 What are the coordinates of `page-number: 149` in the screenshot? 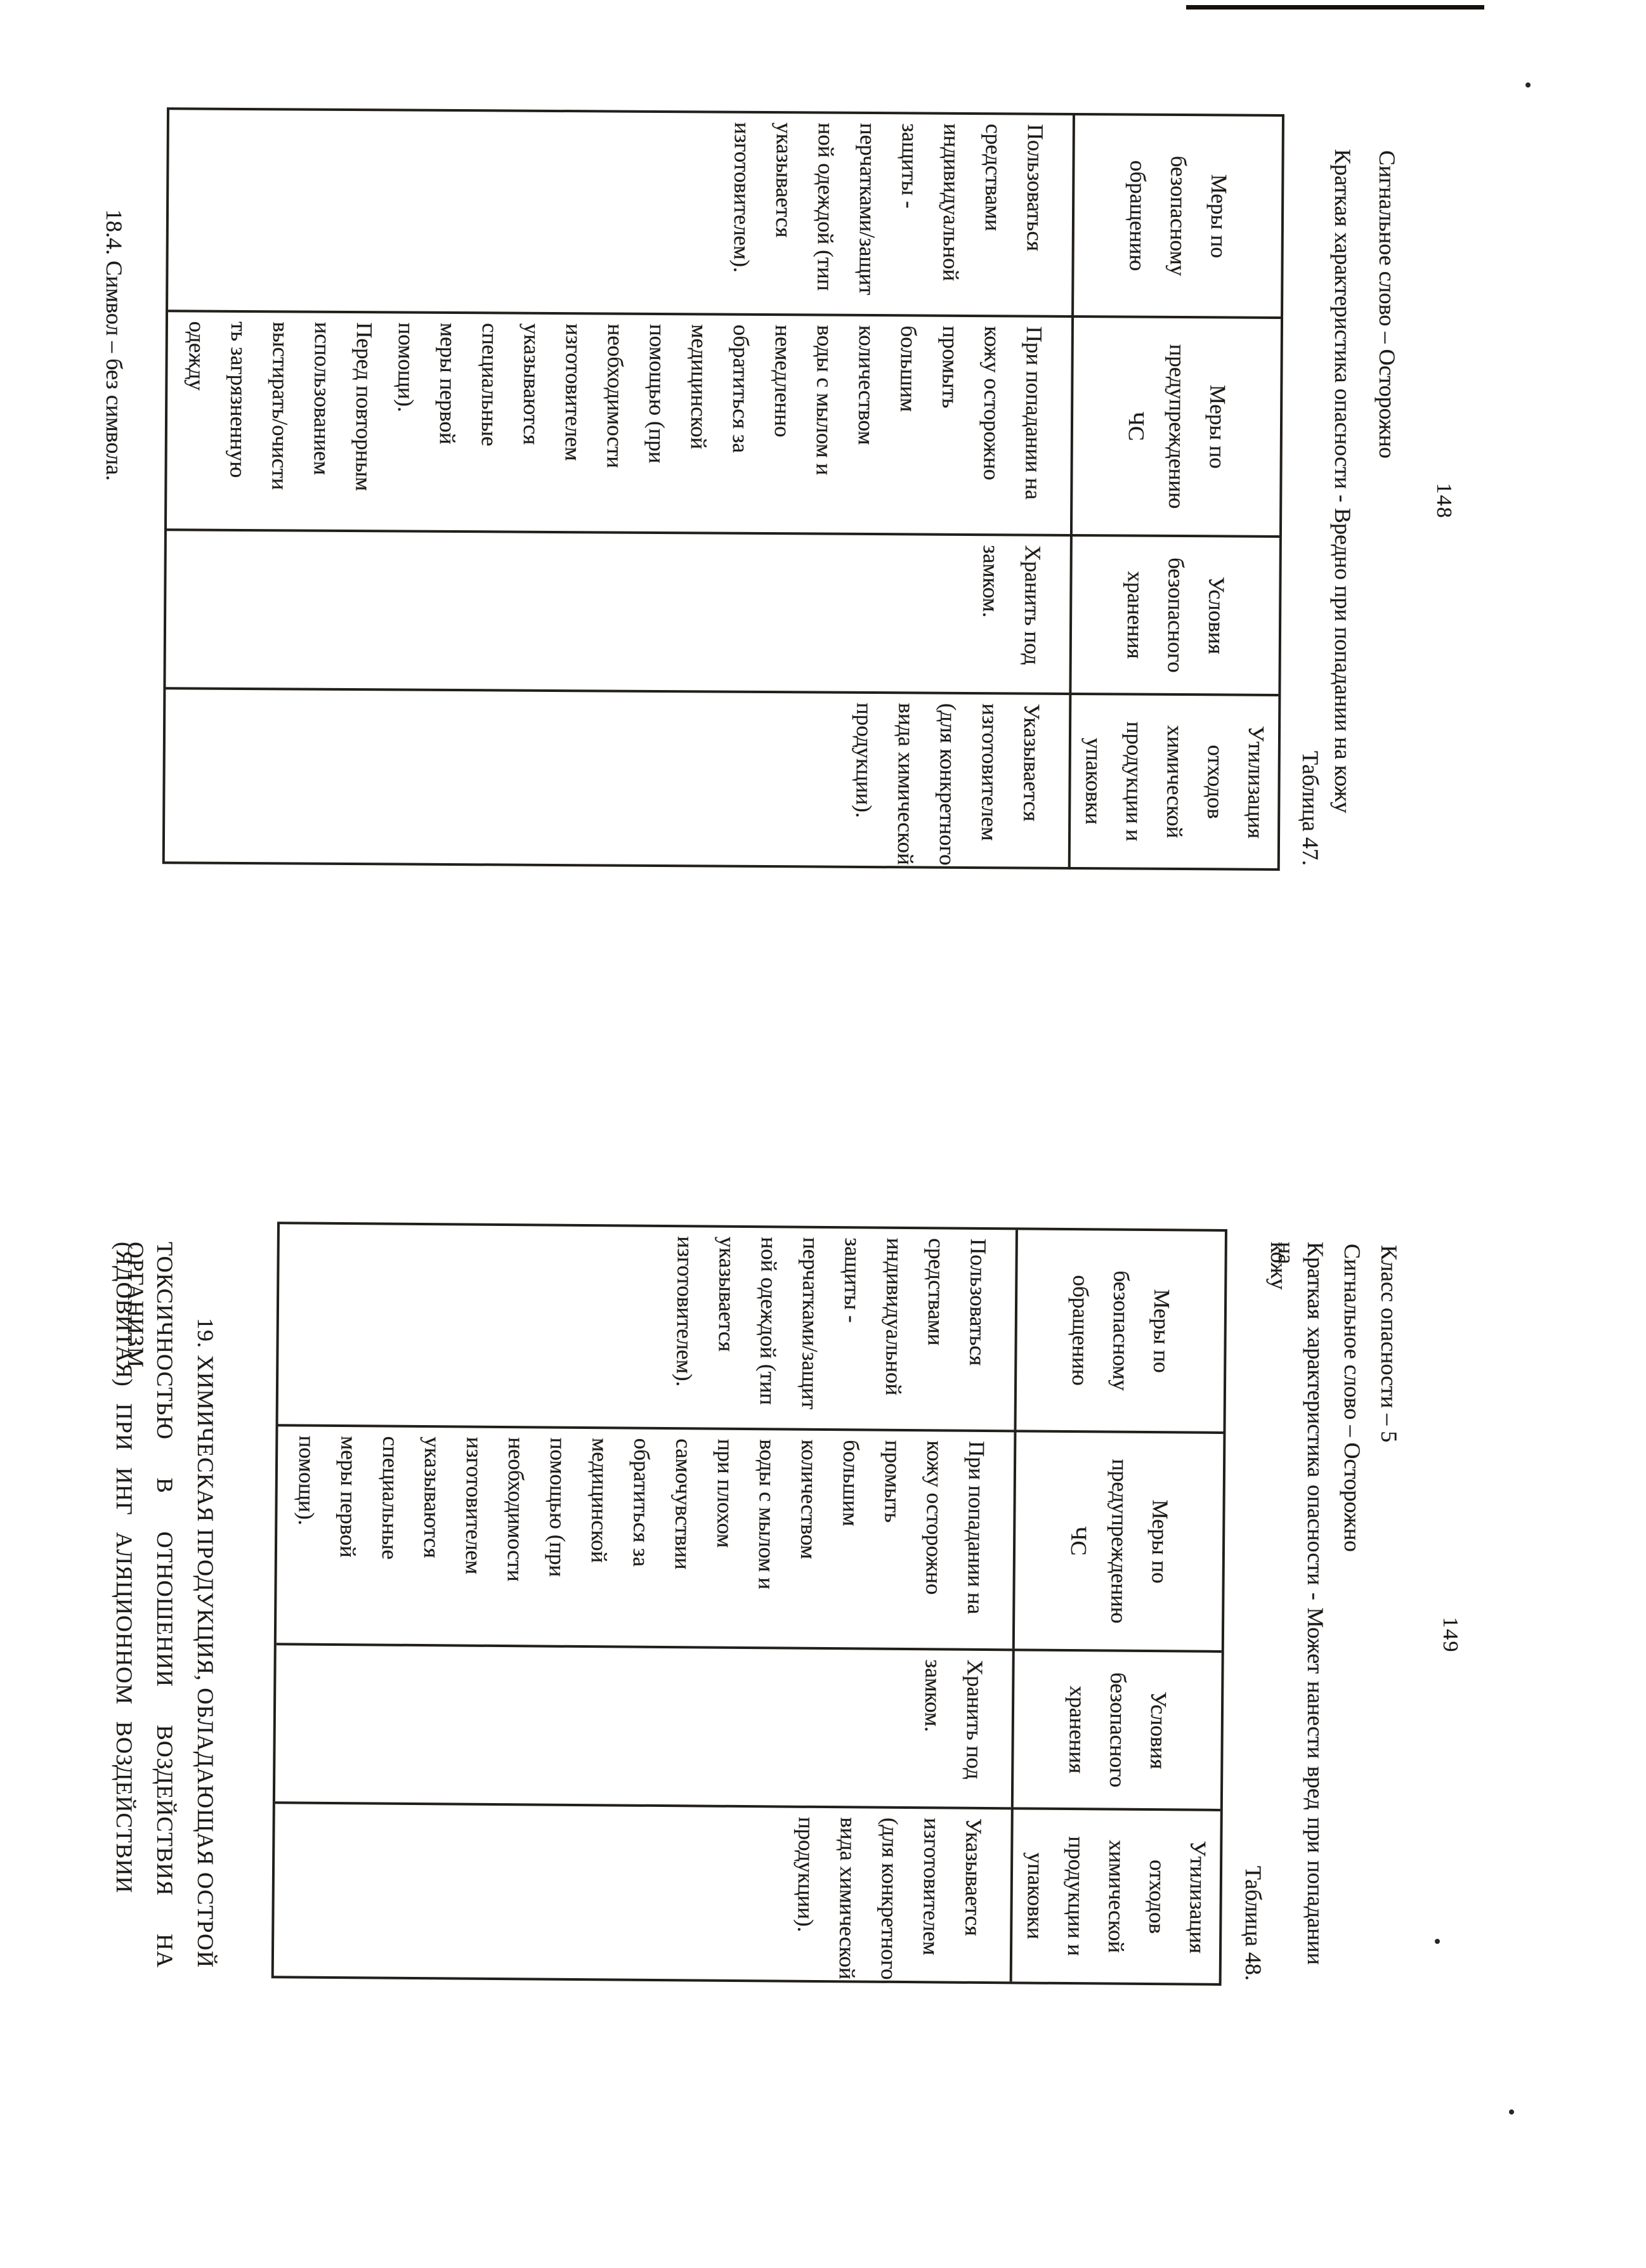 It's located at (1451, 1635).